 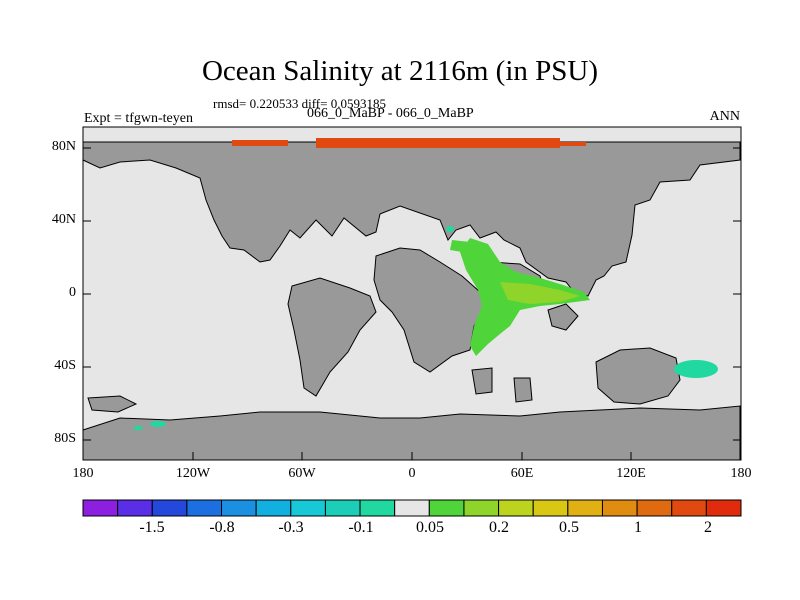 What do you see at coordinates (302, 473) in the screenshot?
I see `lon-label-60w: 60W` at bounding box center [302, 473].